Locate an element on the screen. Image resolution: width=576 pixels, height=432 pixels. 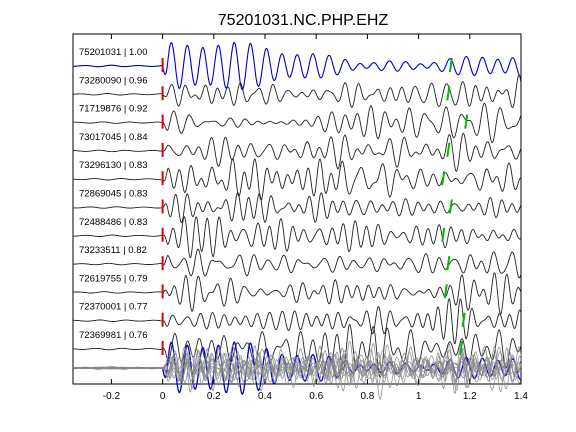
overlay-stack is located at coordinates (297, 370).